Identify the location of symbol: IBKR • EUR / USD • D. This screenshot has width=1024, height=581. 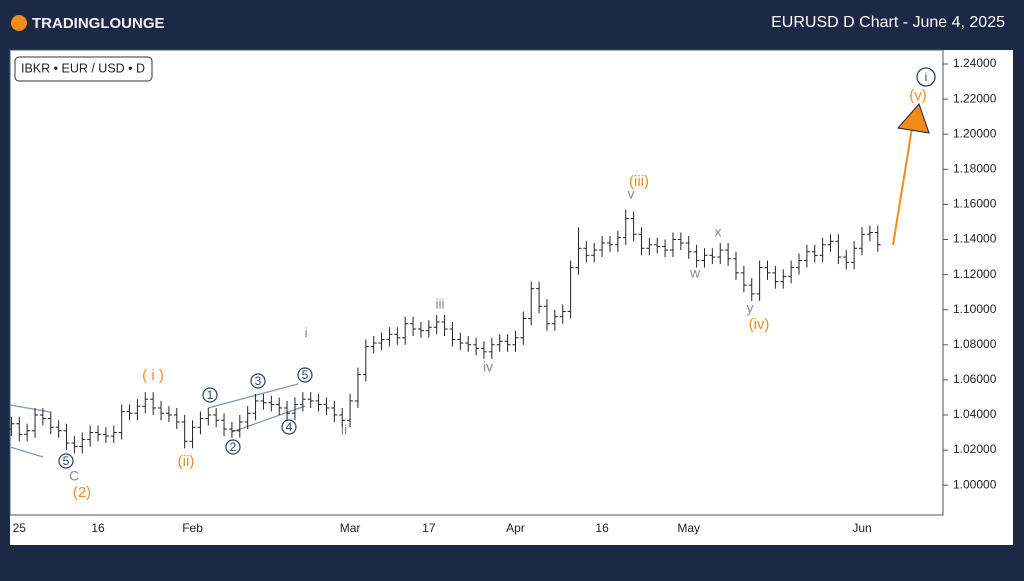
(83, 68).